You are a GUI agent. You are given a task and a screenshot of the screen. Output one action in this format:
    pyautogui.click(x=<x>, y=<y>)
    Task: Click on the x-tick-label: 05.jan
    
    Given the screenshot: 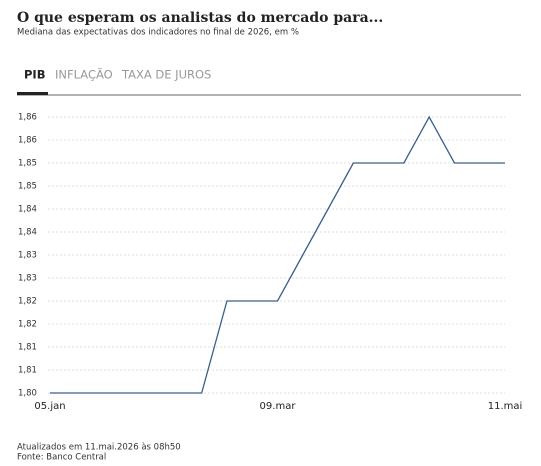 What is the action you would take?
    pyautogui.click(x=49, y=406)
    